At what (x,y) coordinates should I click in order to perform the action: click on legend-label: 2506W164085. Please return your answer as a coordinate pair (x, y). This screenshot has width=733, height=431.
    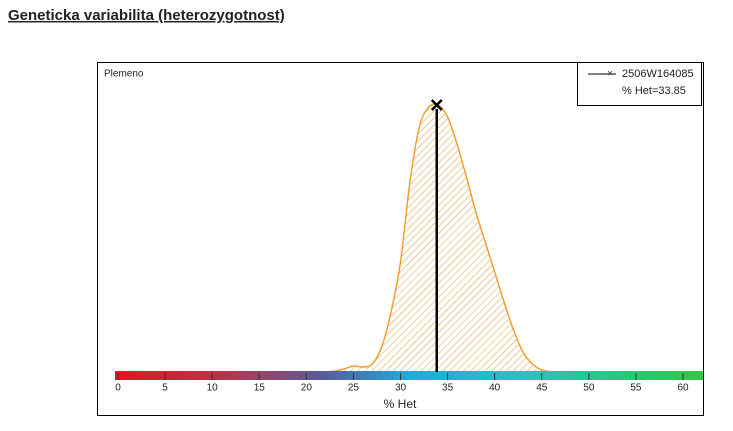
    Looking at the image, I should click on (658, 74).